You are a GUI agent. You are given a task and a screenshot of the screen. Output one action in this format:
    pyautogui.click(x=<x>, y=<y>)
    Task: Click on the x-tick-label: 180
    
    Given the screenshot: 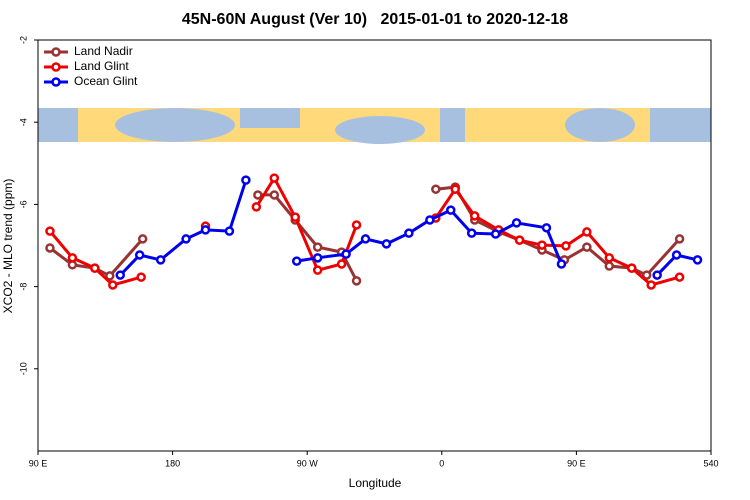 What is the action you would take?
    pyautogui.click(x=172, y=463)
    